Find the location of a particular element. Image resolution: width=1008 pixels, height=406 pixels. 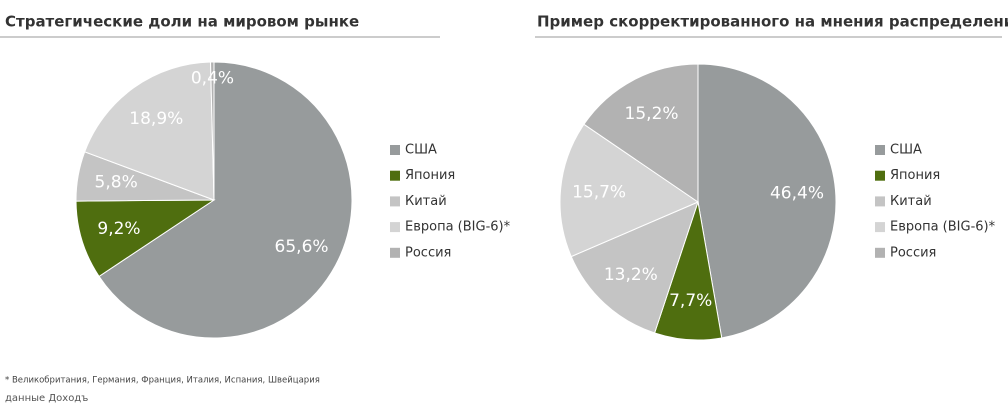

value-label: 46,4% is located at coordinates (797, 193).